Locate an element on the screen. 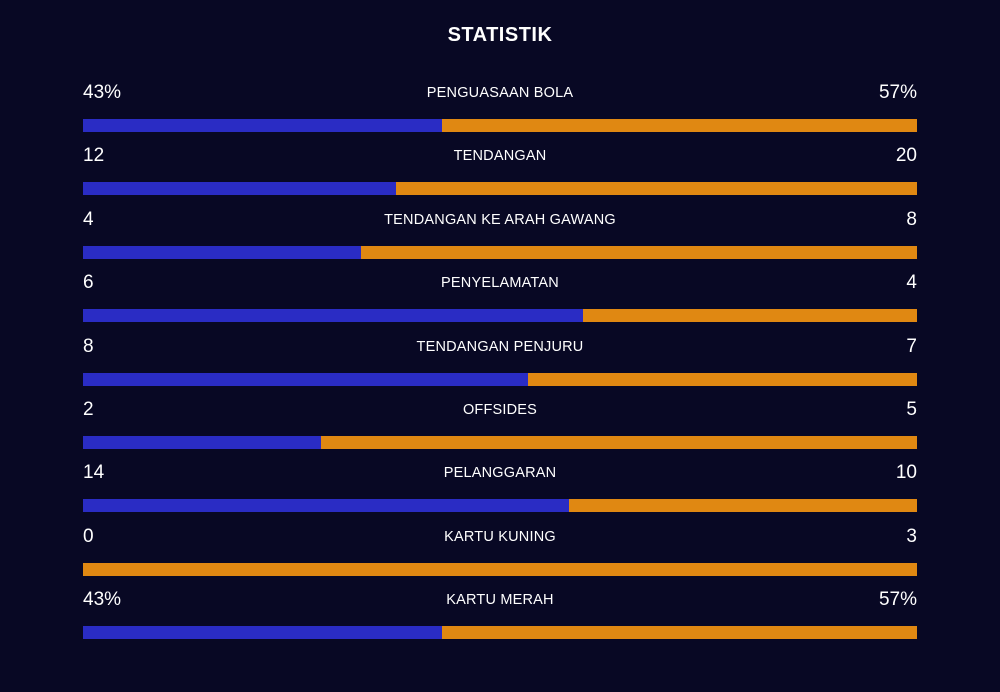  stat-row-yellow-cards: 0 KARTU KUNING 3 is located at coordinates (500, 555).